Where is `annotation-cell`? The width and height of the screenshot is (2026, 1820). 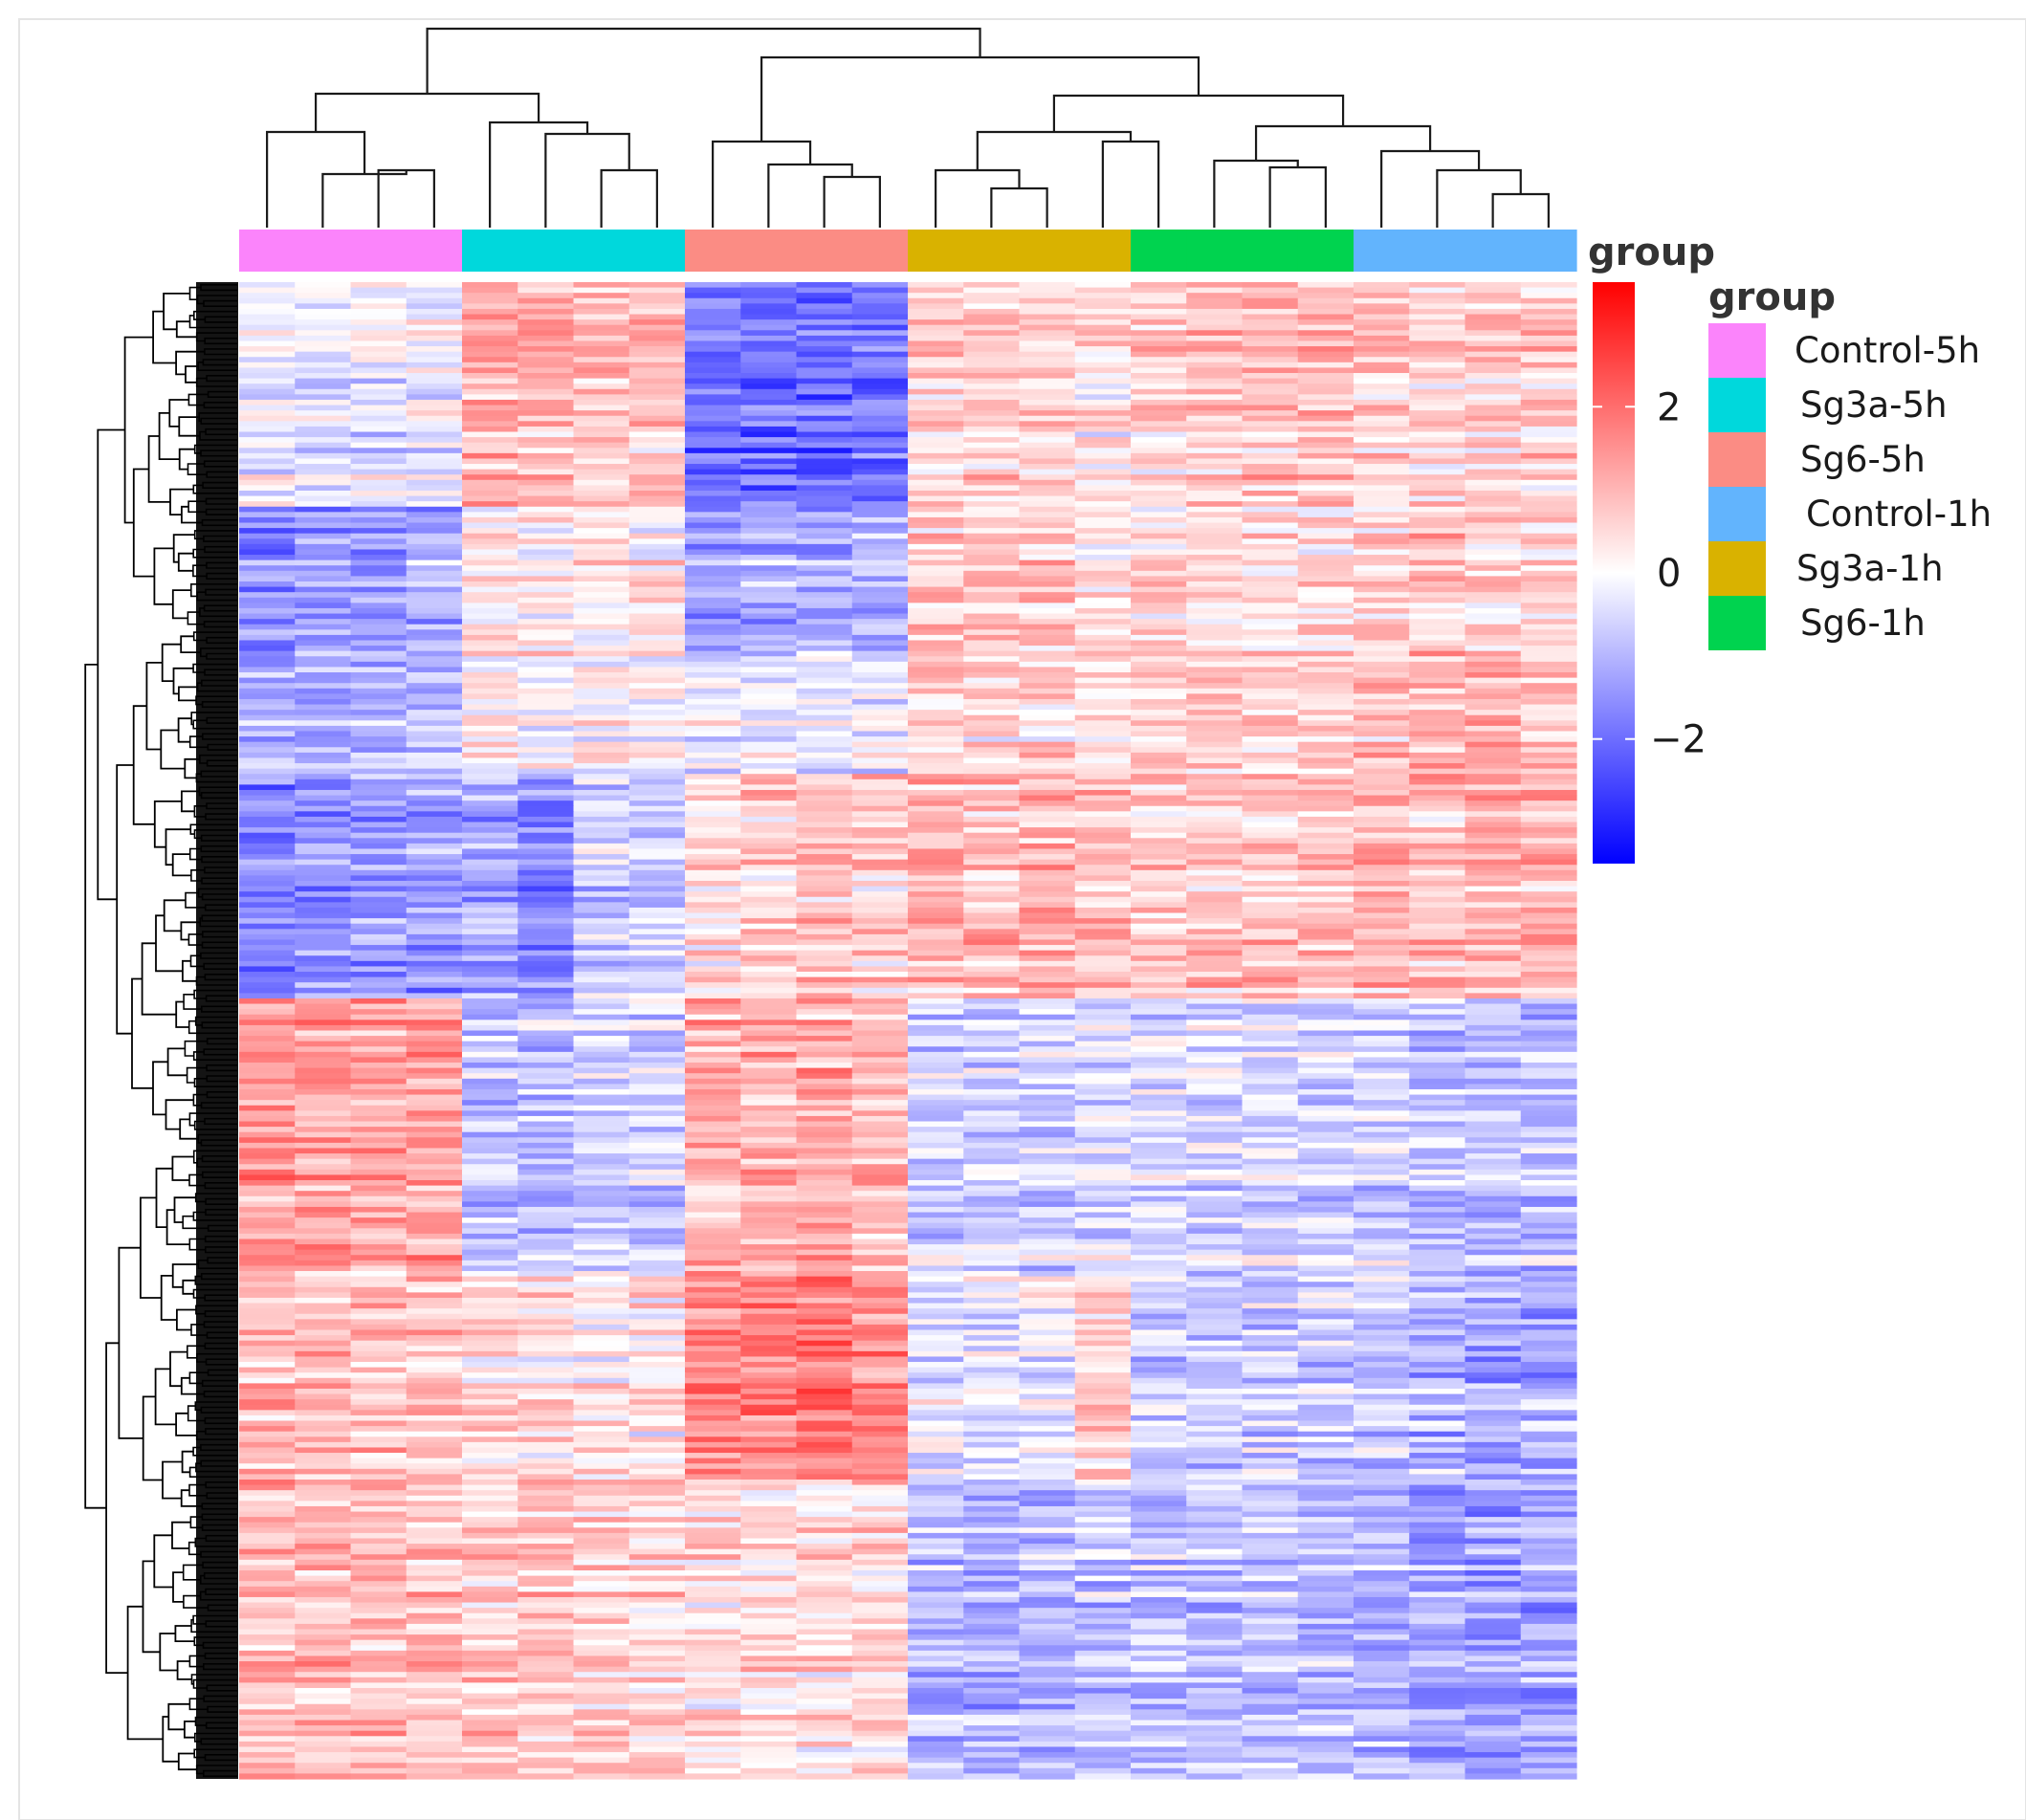 annotation-cell is located at coordinates (713, 251).